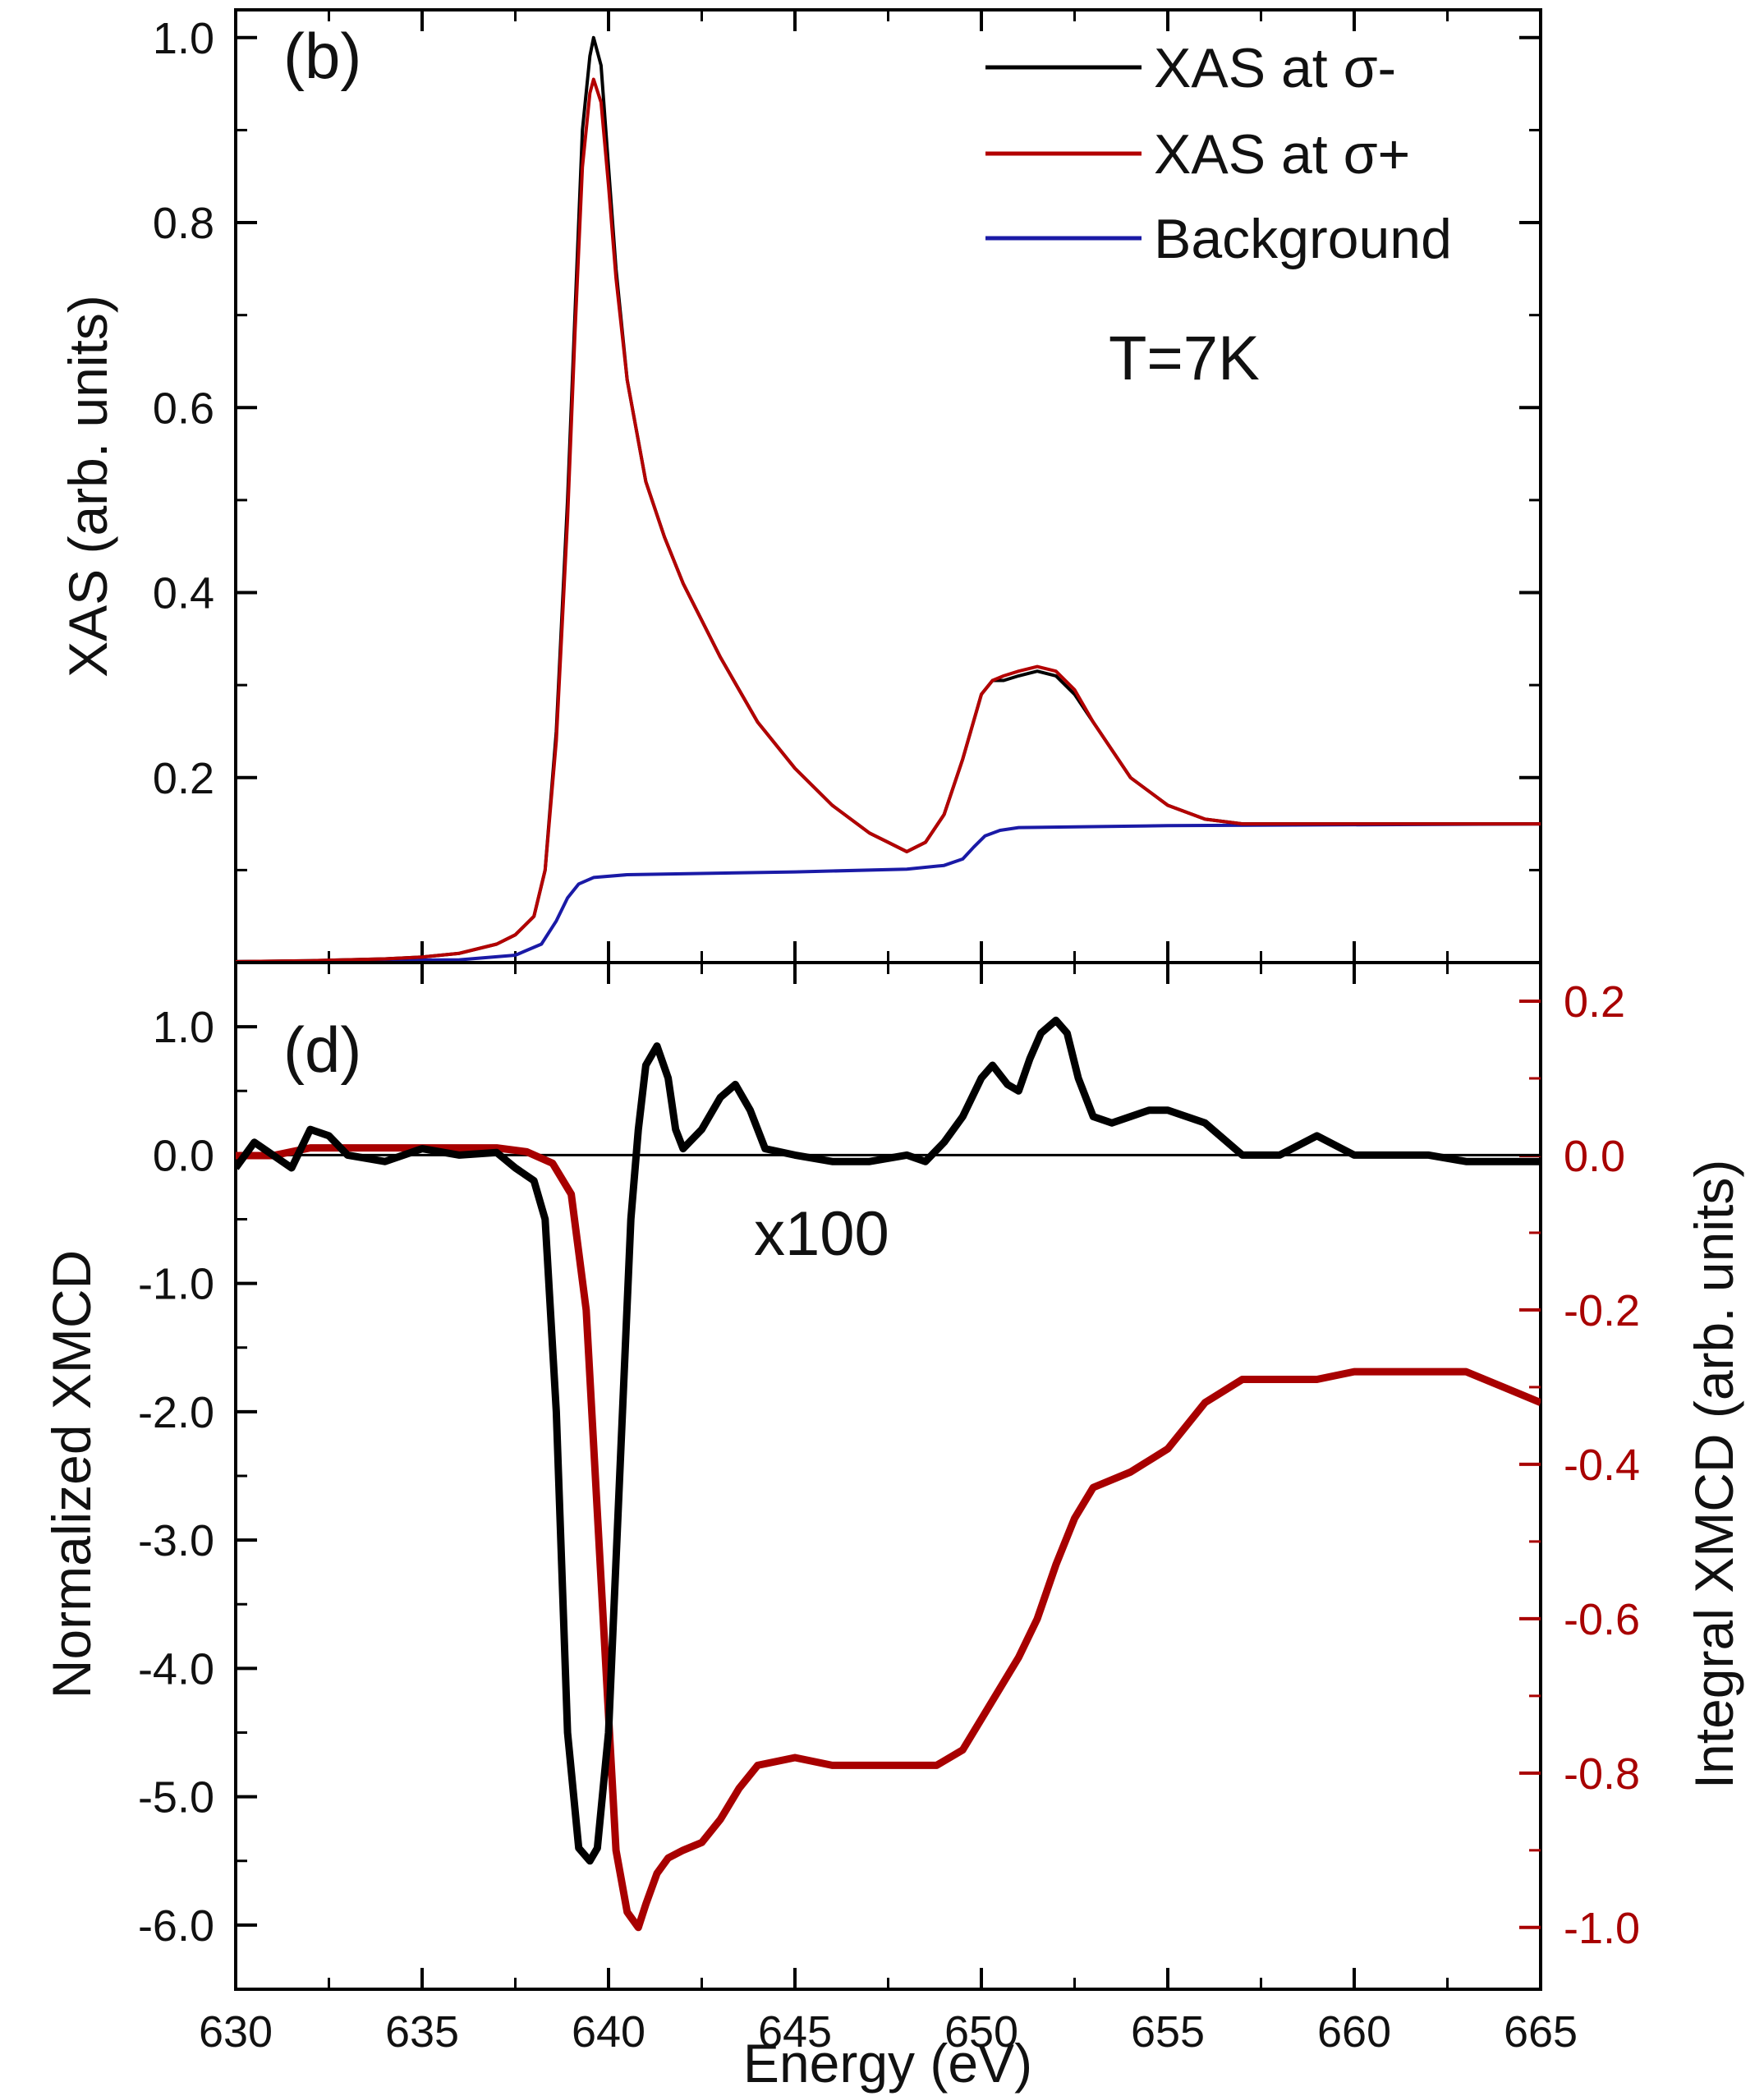 This screenshot has height=2096, width=1764. I want to click on panel-d-ytick-label: -6.0, so click(176, 1926).